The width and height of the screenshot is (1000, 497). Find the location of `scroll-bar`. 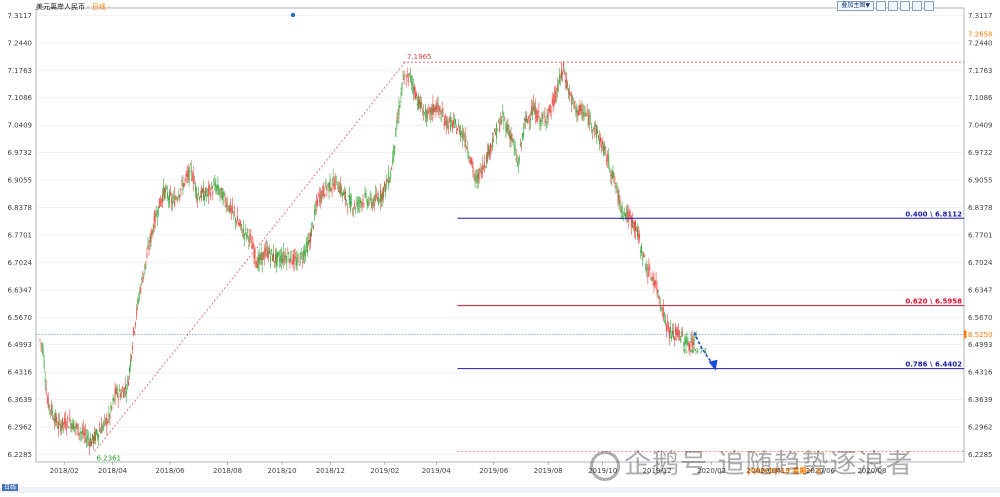

scroll-bar is located at coordinates (500, 490).